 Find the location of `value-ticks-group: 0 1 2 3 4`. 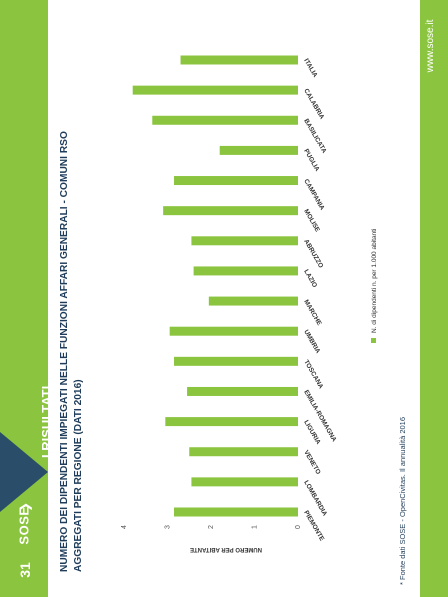

value-ticks-group: 0 1 2 3 4 is located at coordinates (211, 527).